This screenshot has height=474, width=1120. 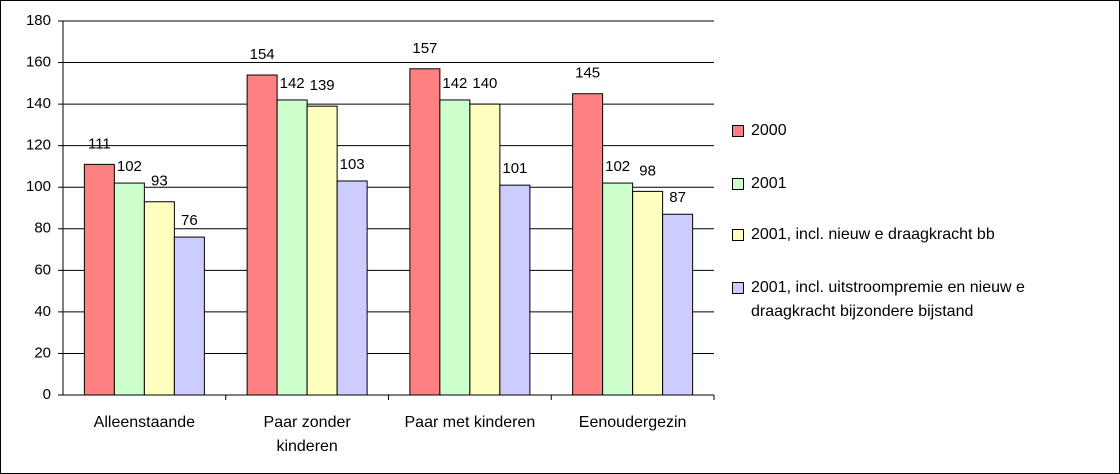 What do you see at coordinates (769, 130) in the screenshot?
I see `legend-label: 2000` at bounding box center [769, 130].